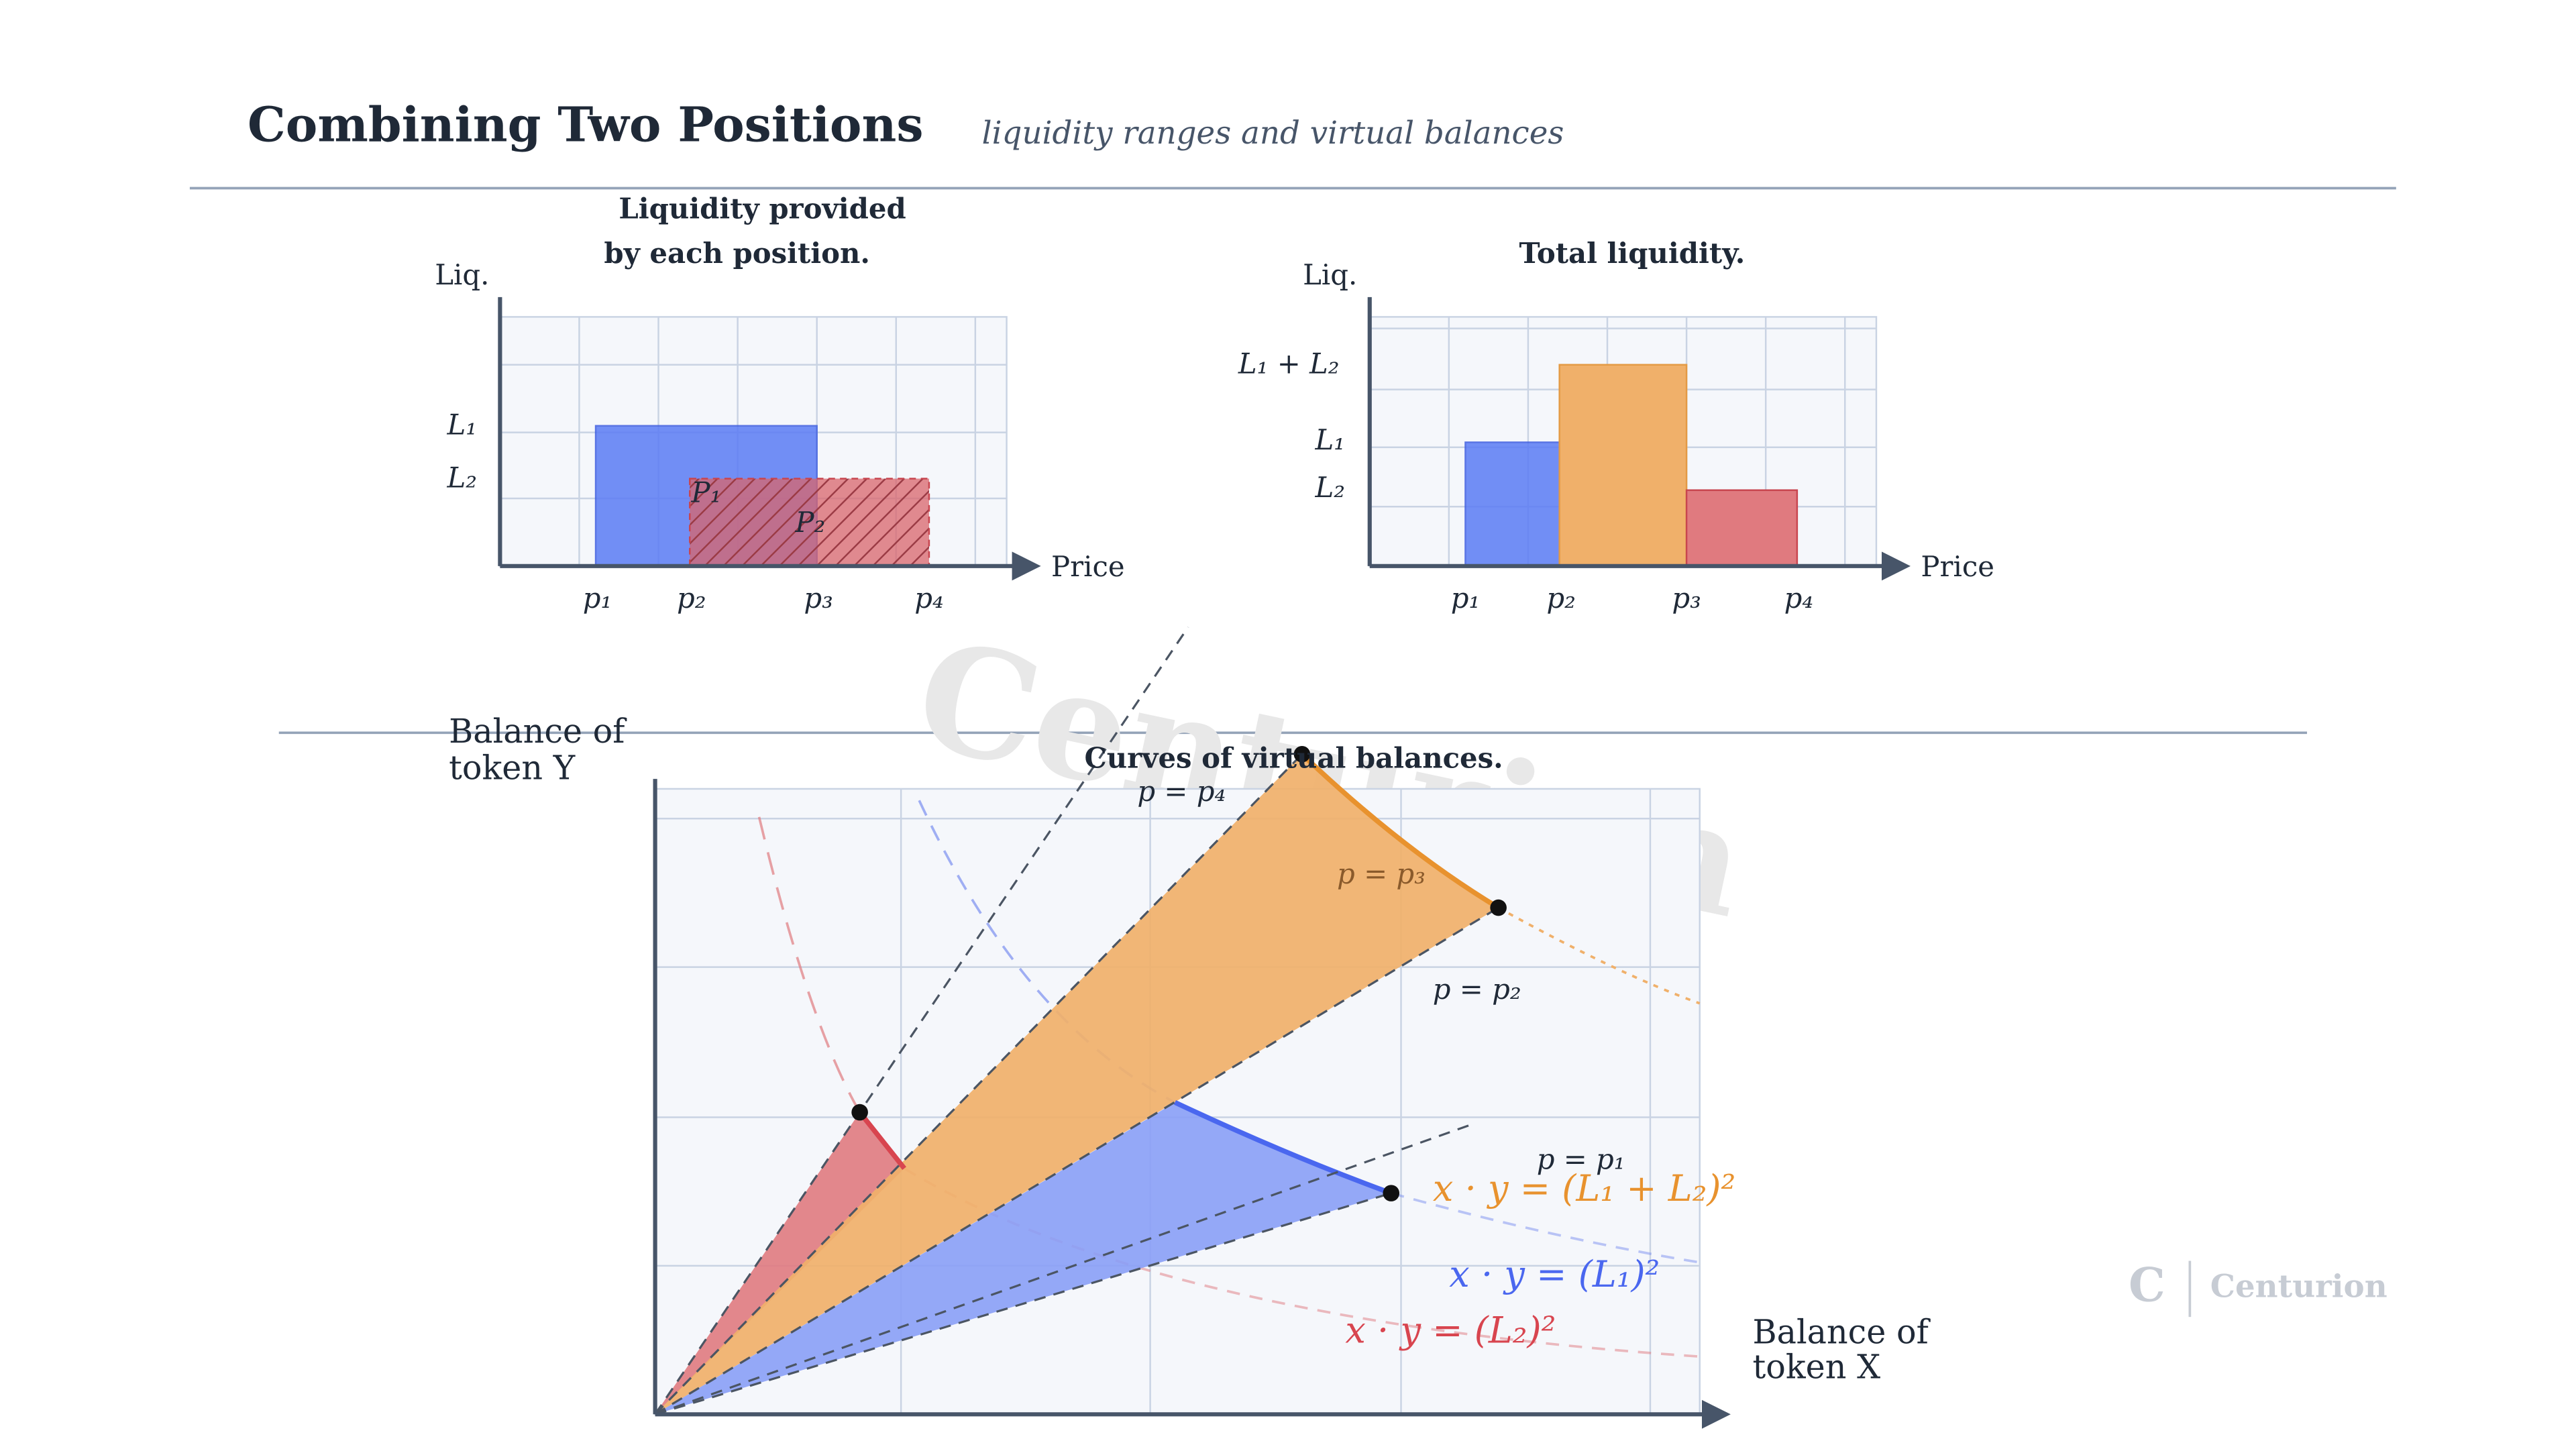  Describe the element at coordinates (1584, 1188) in the screenshot. I see `curve-equation: x · y = (L₁ + L₂)²` at that location.